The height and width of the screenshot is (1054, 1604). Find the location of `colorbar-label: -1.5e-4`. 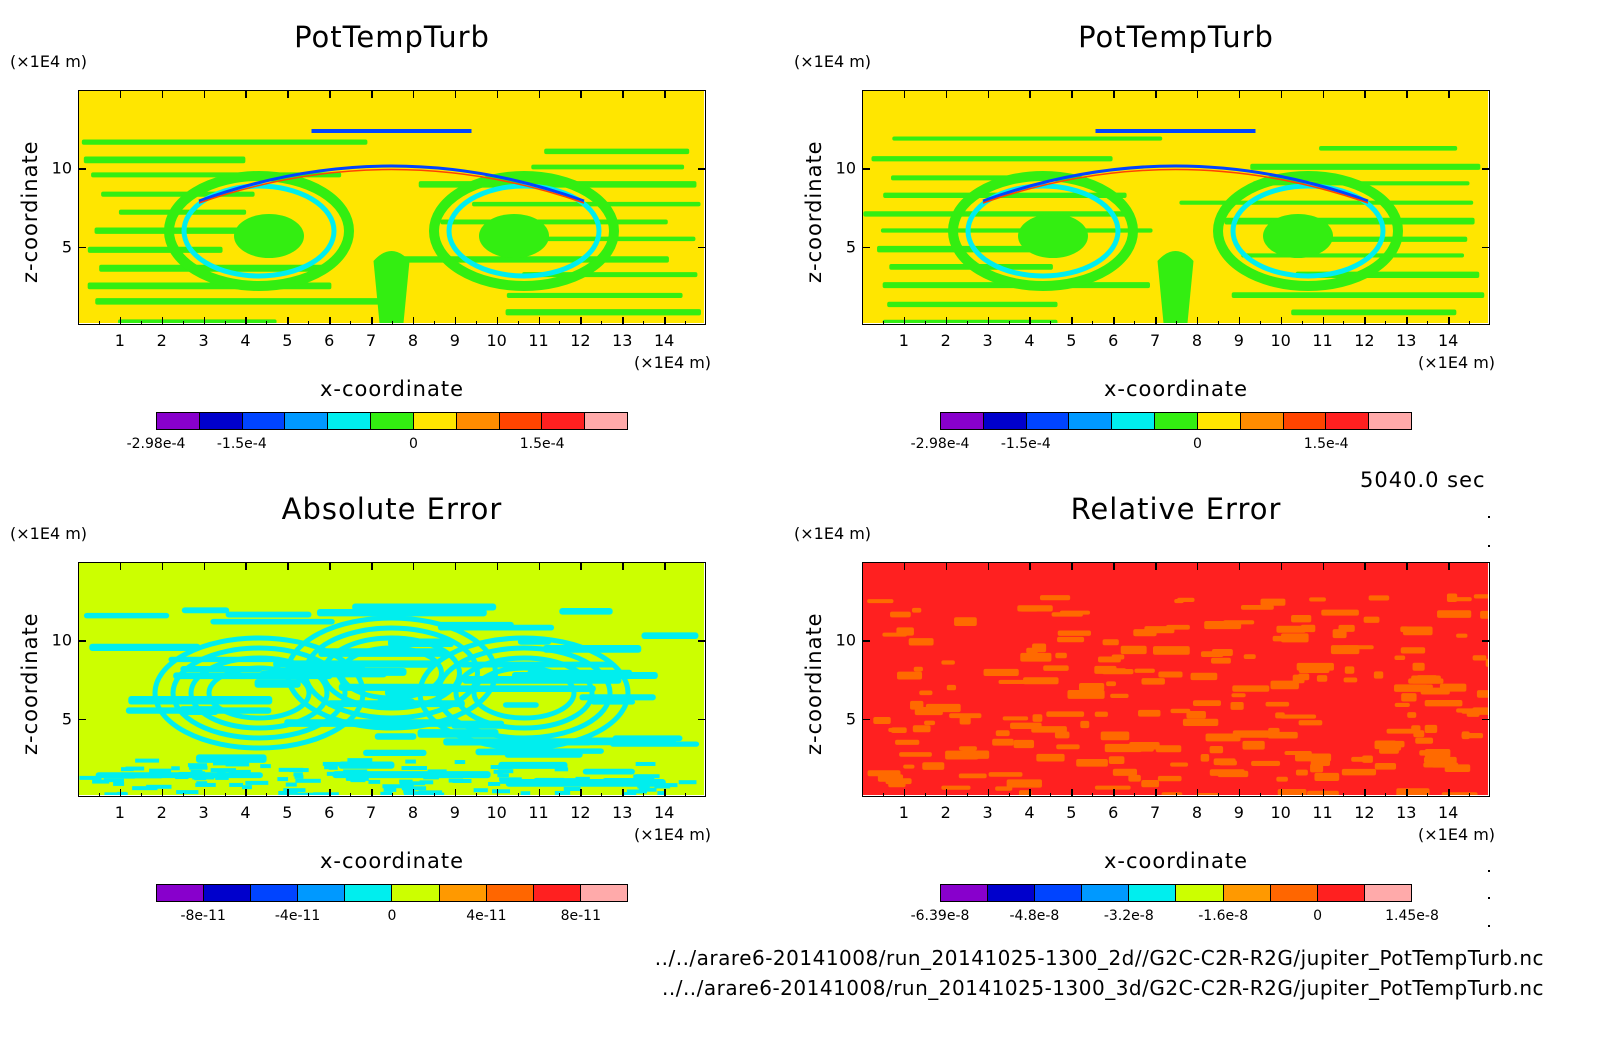

colorbar-label: -1.5e-4 is located at coordinates (1025, 444).